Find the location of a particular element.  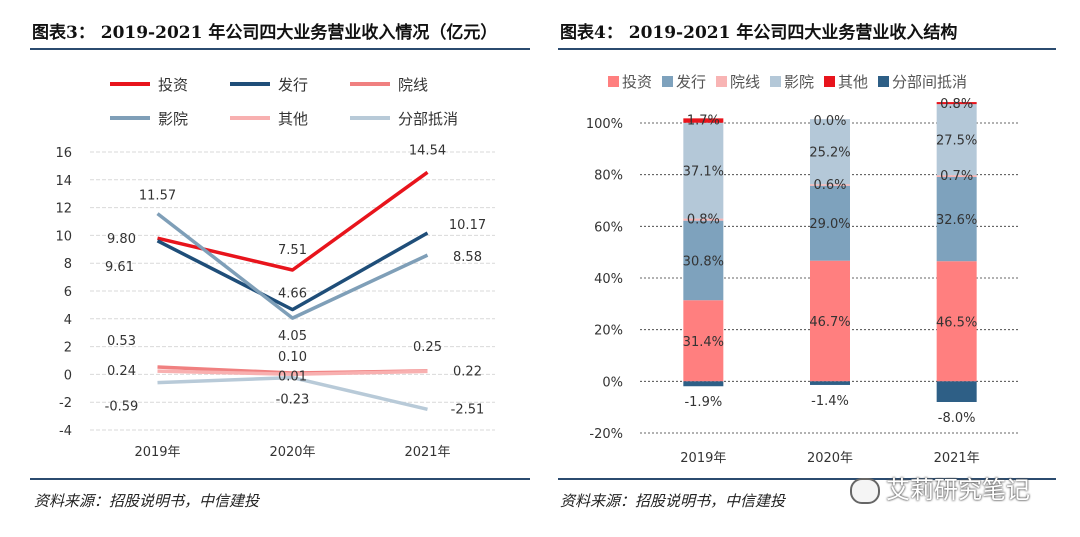

data-label-3-0: 37.1% is located at coordinates (703, 172).